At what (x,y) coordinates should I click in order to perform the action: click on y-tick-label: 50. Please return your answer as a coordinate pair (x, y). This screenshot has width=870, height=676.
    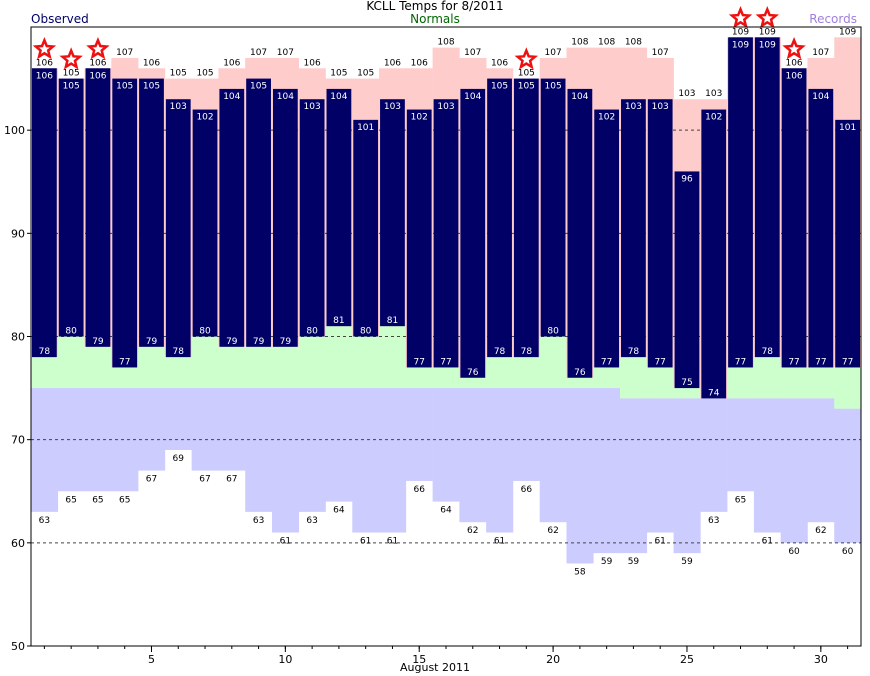
    Looking at the image, I should click on (18, 646).